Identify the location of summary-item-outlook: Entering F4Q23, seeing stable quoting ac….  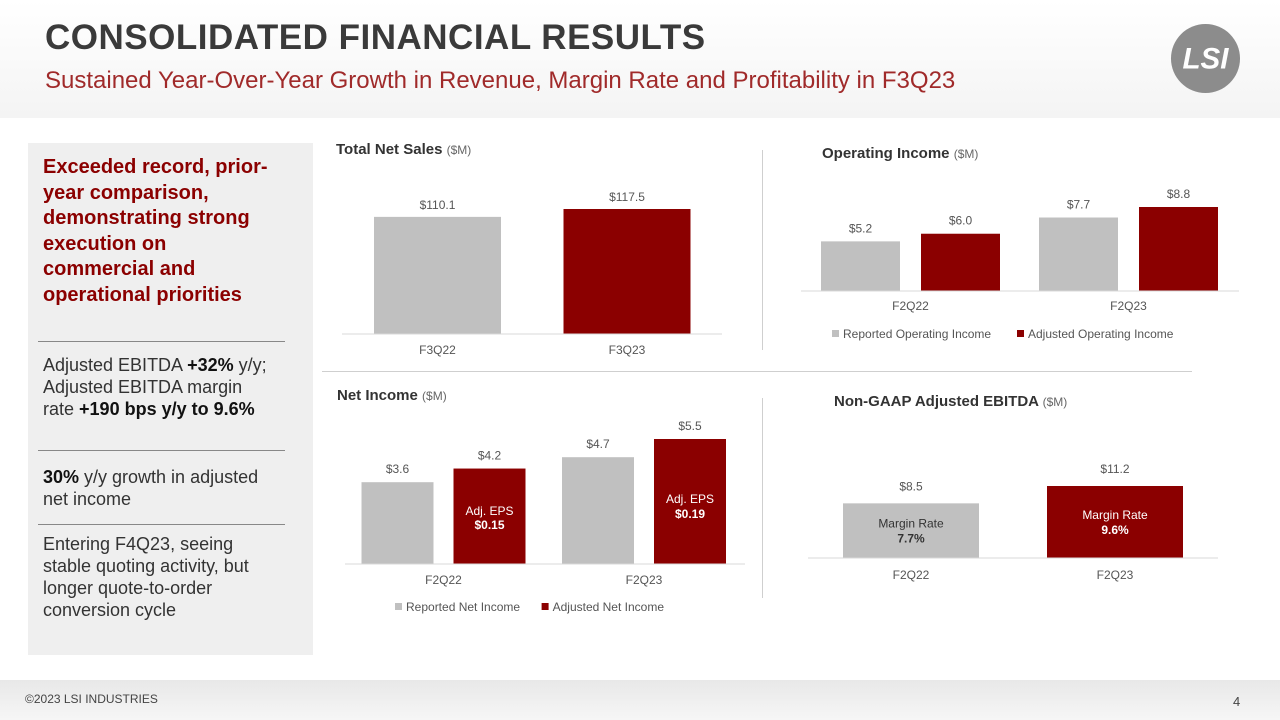
(146, 577).